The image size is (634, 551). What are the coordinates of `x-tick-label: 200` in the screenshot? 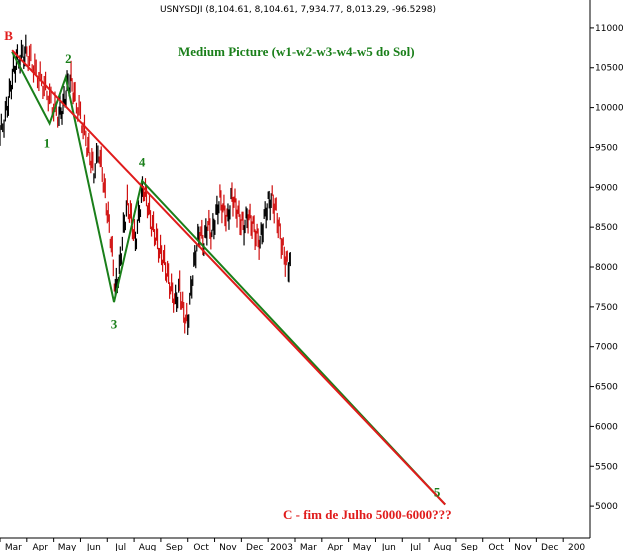 It's located at (576, 547).